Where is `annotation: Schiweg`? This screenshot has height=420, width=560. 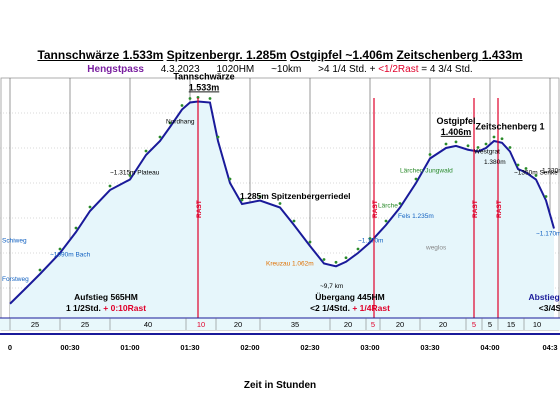 annotation: Schiweg is located at coordinates (14, 241).